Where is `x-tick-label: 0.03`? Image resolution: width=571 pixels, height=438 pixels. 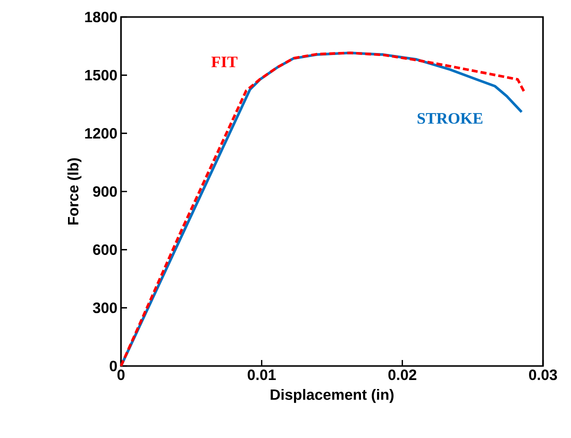 x-tick-label: 0.03 is located at coordinates (543, 375).